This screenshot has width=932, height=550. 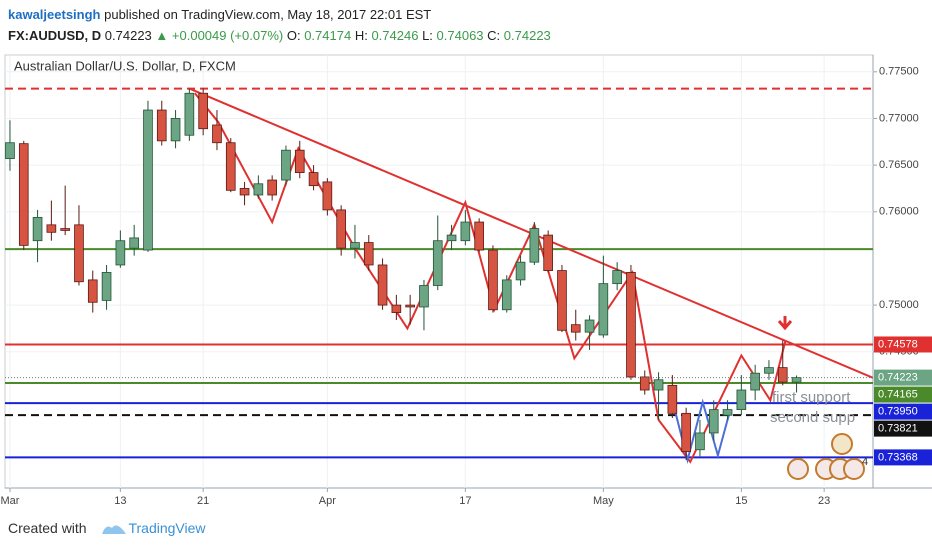 I want to click on price-label: 0.73950, so click(x=898, y=412).